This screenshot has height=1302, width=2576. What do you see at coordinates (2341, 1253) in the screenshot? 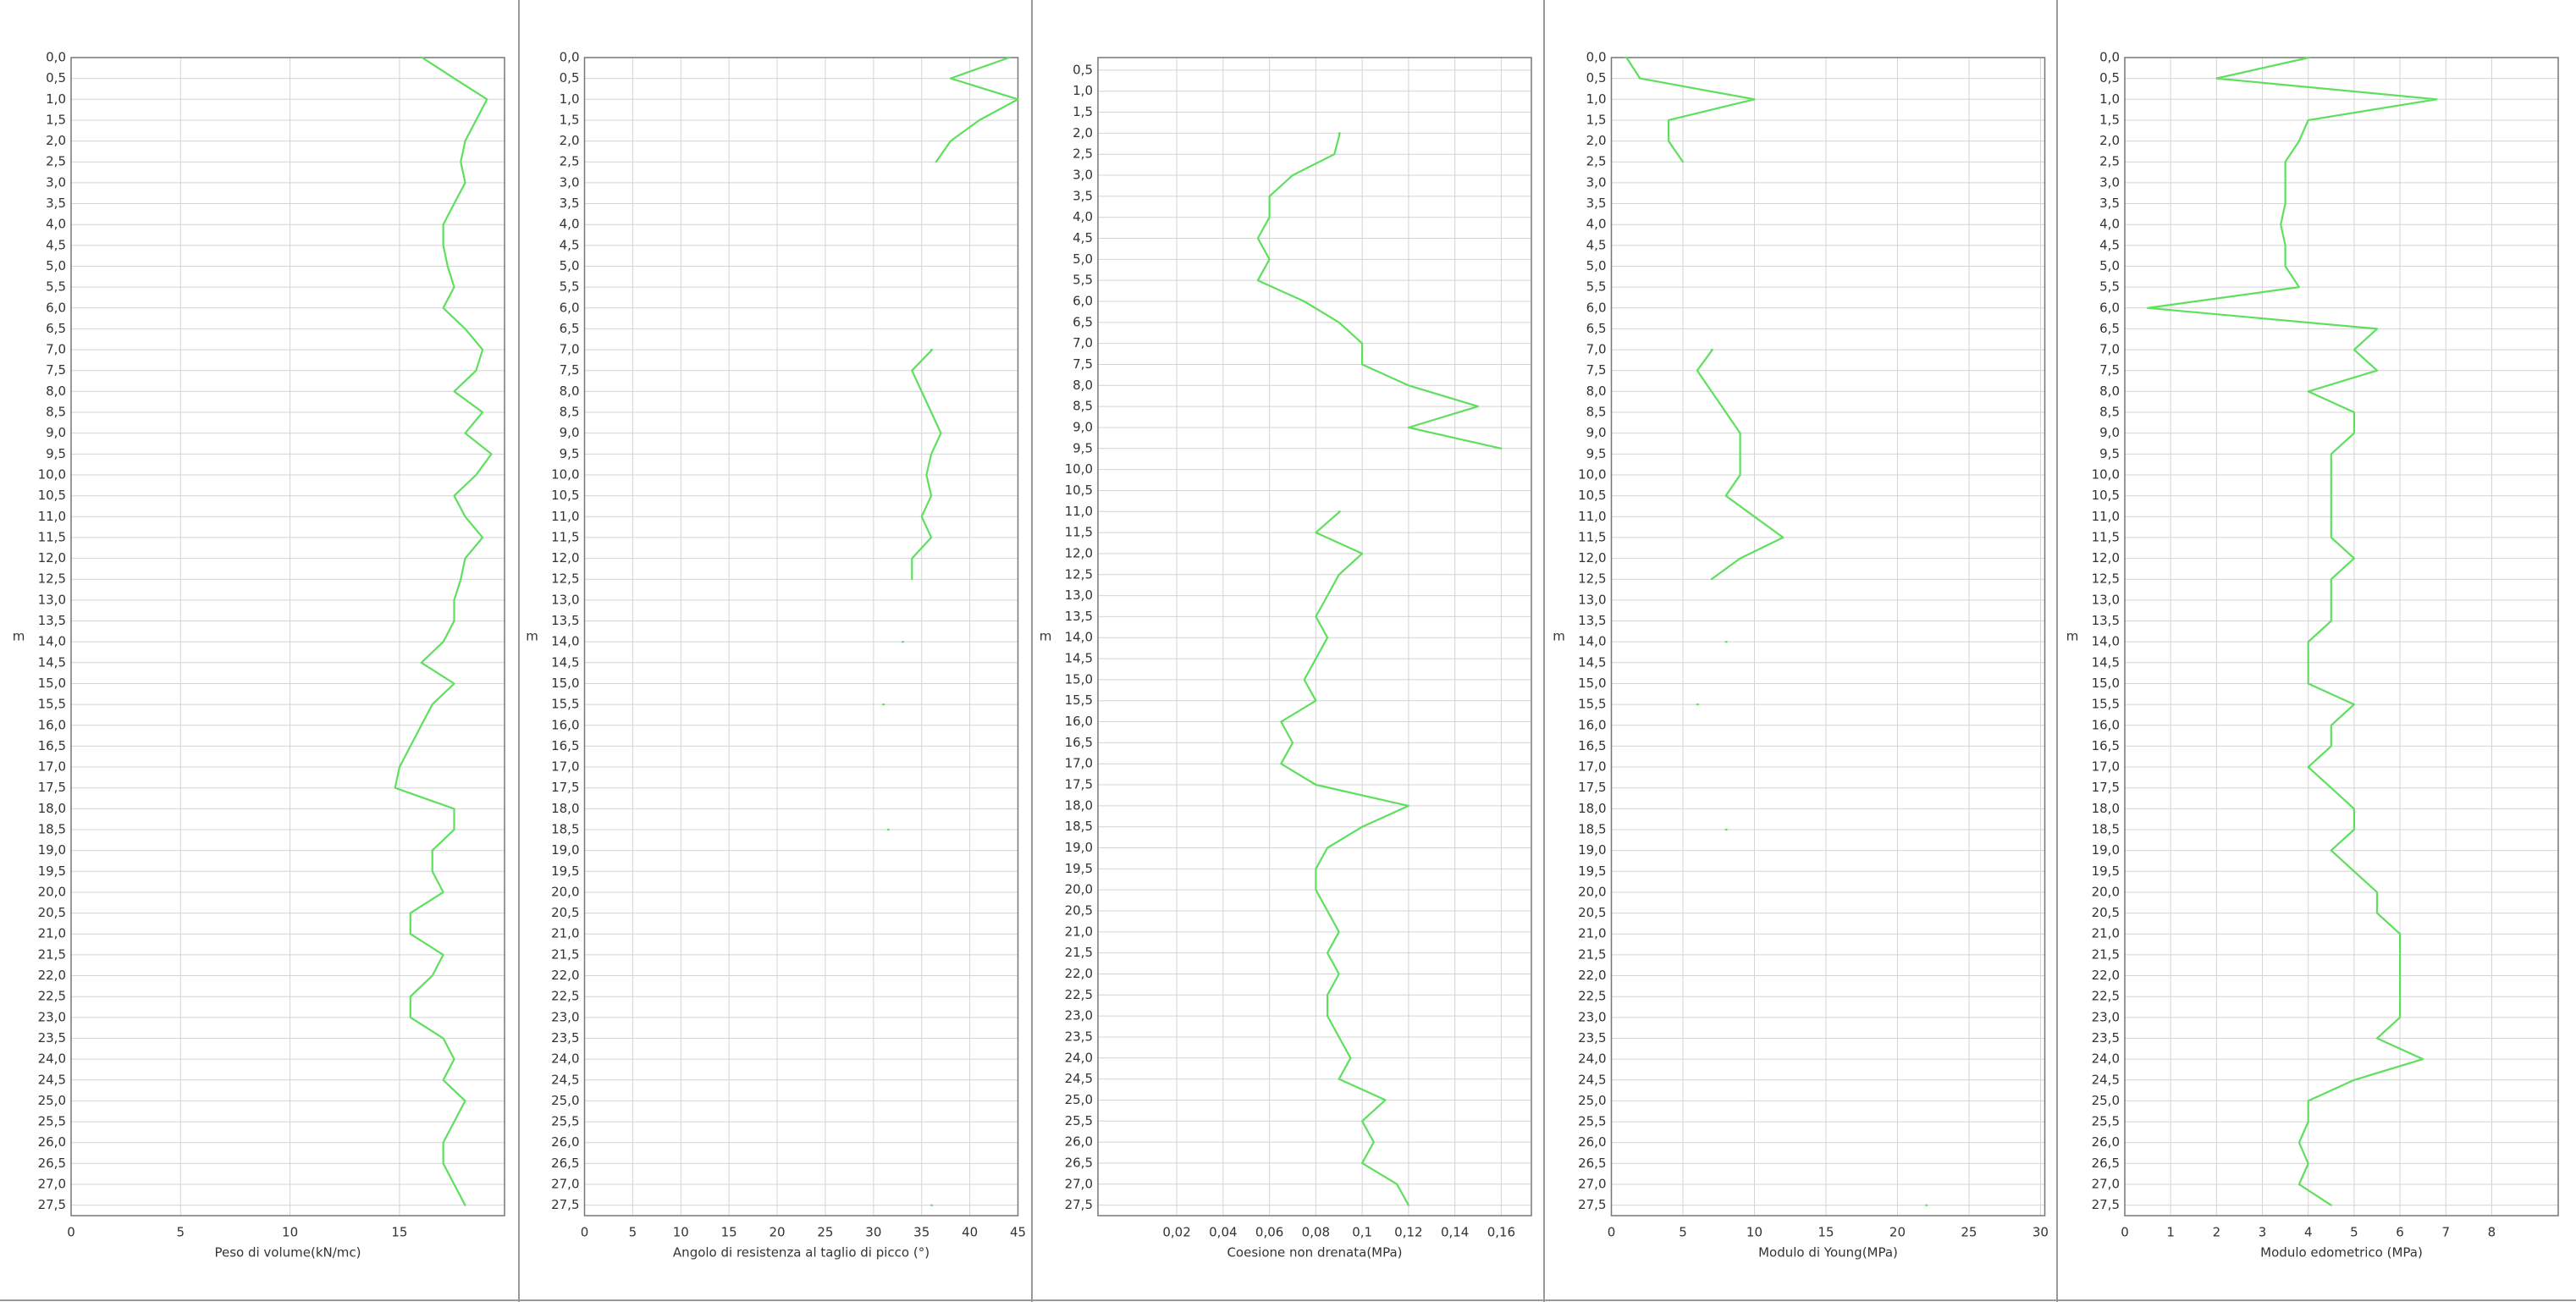
I see `x-axis-label: Modulo edometrico (MPa)` at bounding box center [2341, 1253].